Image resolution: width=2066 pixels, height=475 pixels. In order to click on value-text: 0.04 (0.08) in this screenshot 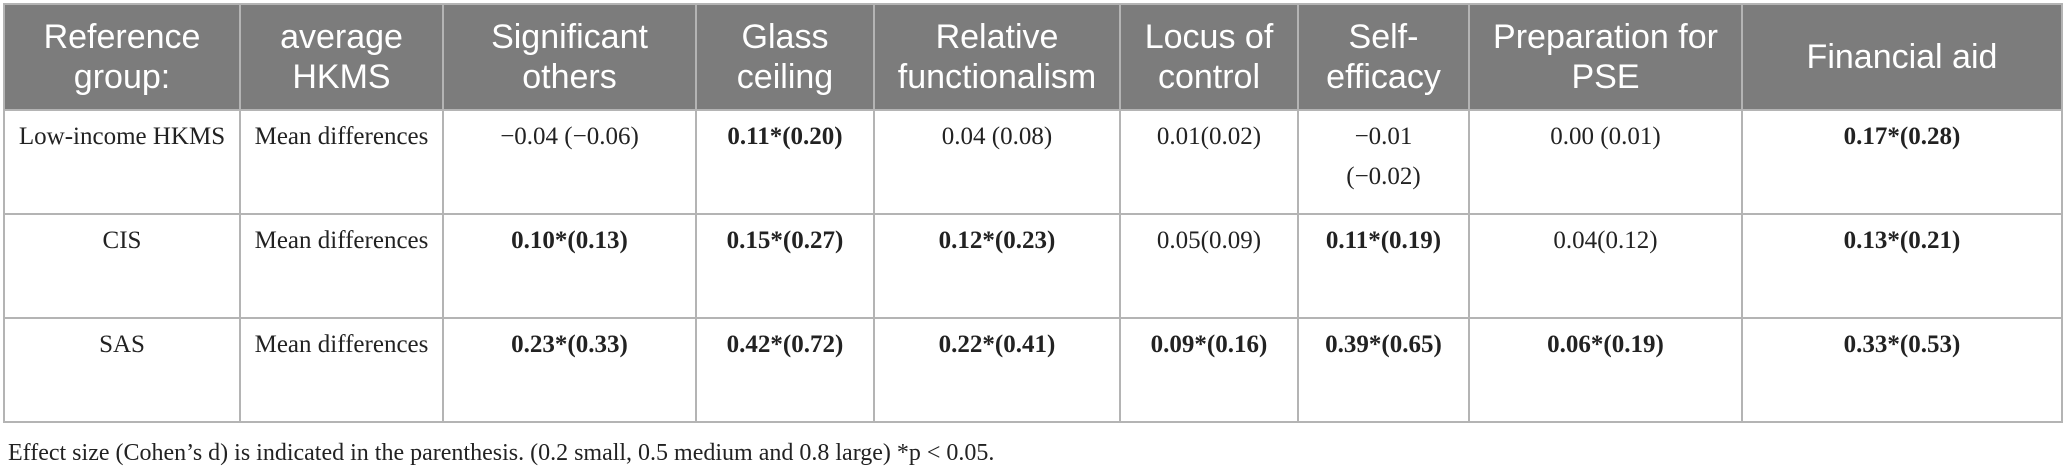, I will do `click(997, 136)`.